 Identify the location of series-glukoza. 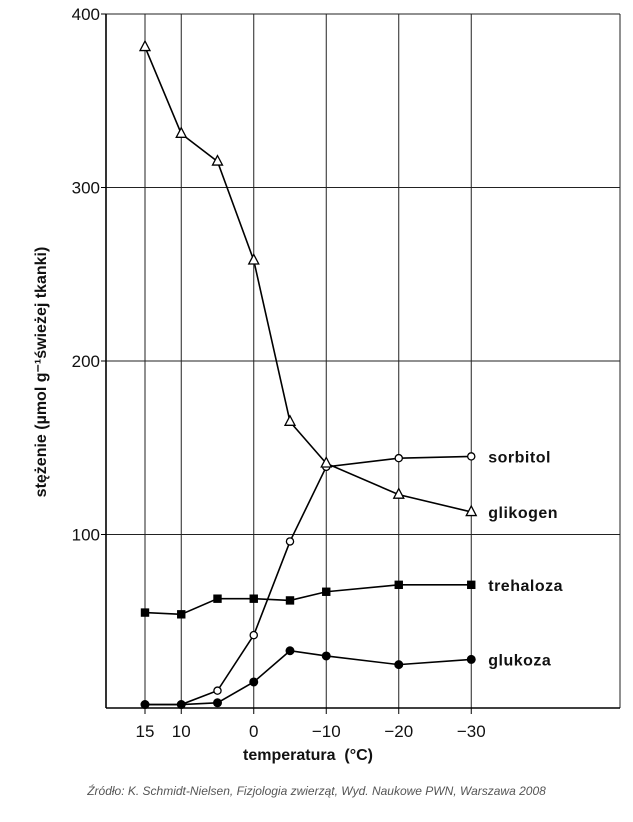
(308, 678).